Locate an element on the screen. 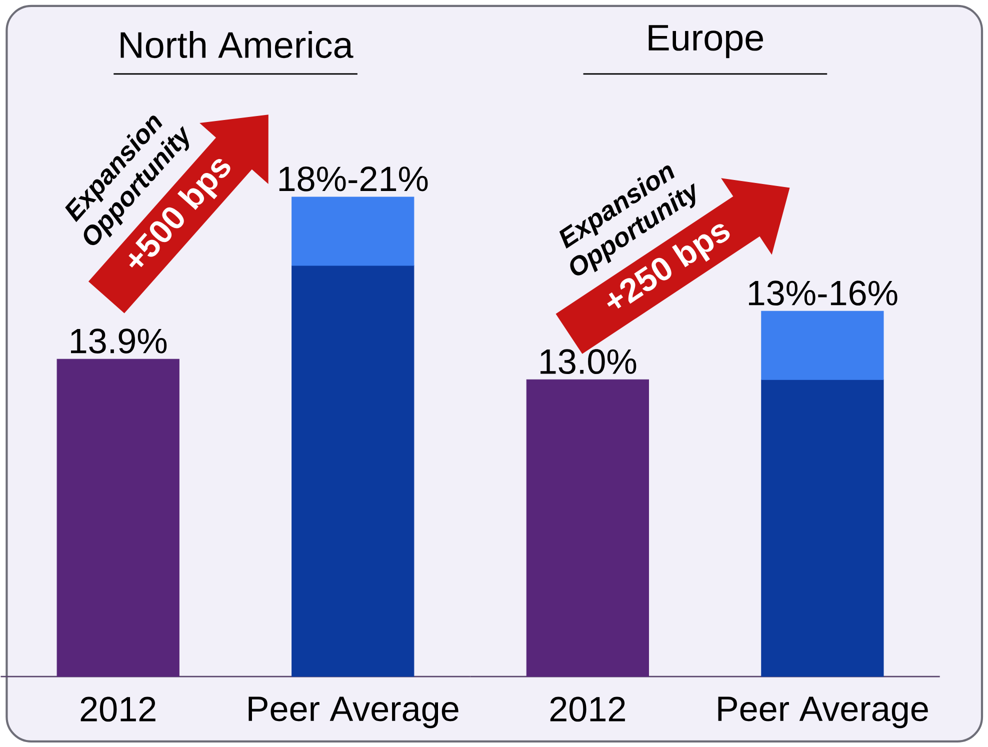 This screenshot has height=747, width=988. data-label: 18%-21% is located at coordinates (353, 179).